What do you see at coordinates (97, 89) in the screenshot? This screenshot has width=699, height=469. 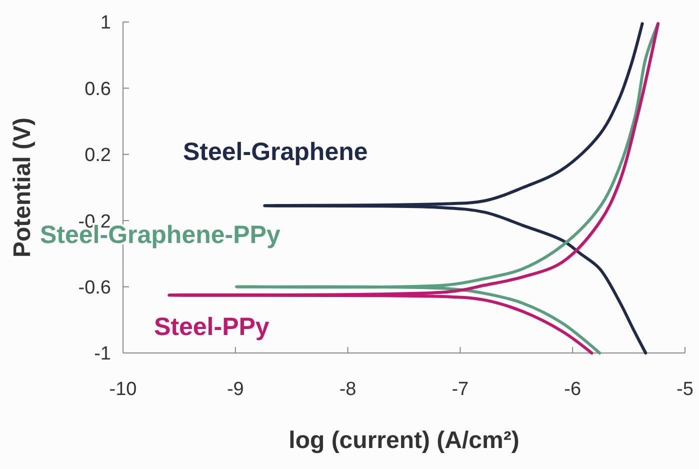 I see `y-tick-label: 0.6` at bounding box center [97, 89].